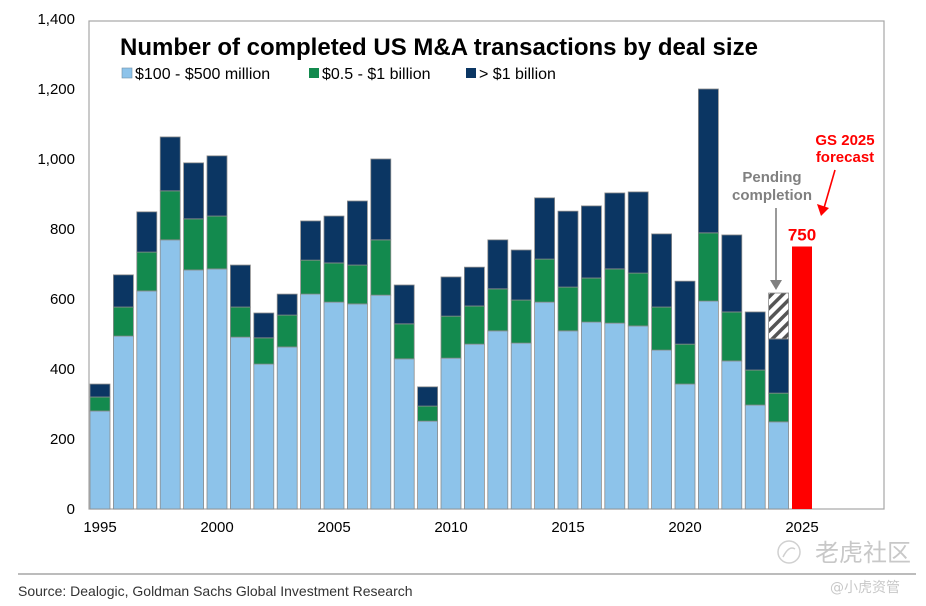 This screenshot has height=606, width=926. Describe the element at coordinates (778, 316) in the screenshot. I see `bar-segment-pending` at that location.